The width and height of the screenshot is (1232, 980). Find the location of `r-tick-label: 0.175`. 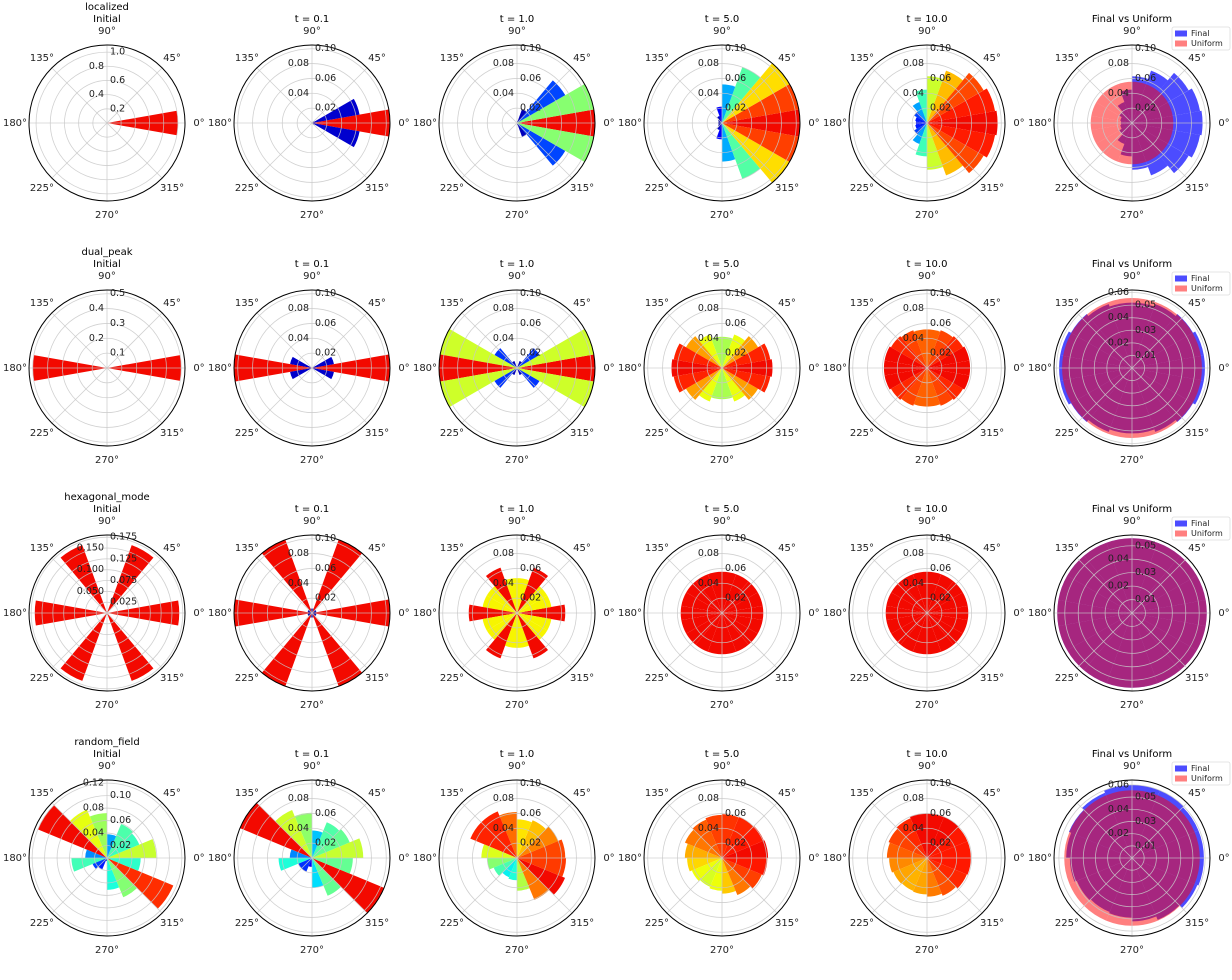

r-tick-label: 0.175 is located at coordinates (123, 537).